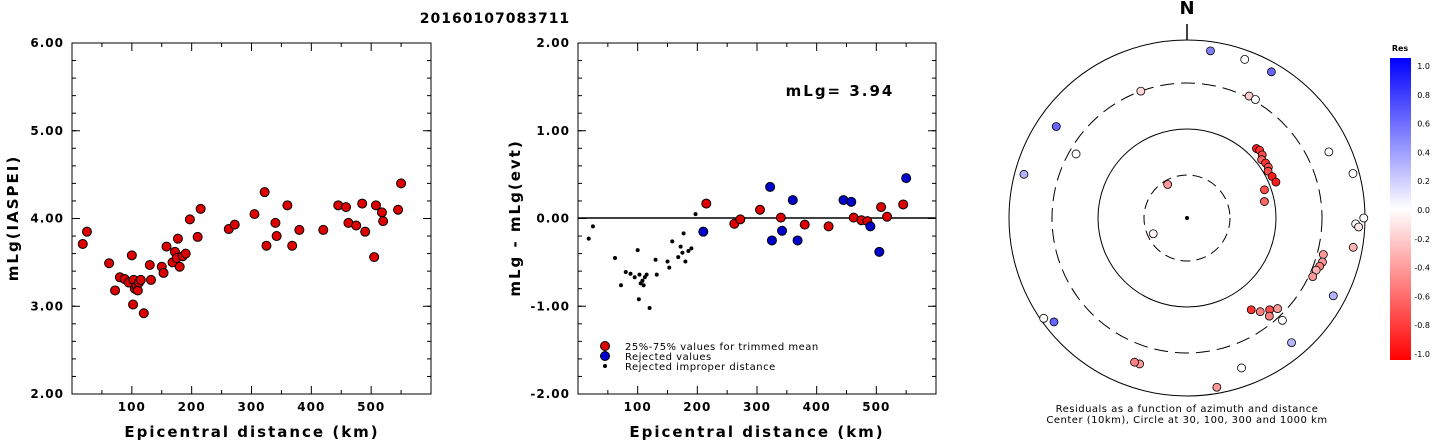  What do you see at coordinates (13, 218) in the screenshot?
I see `plot1-ylabel: mLg(IASPEI)` at bounding box center [13, 218].